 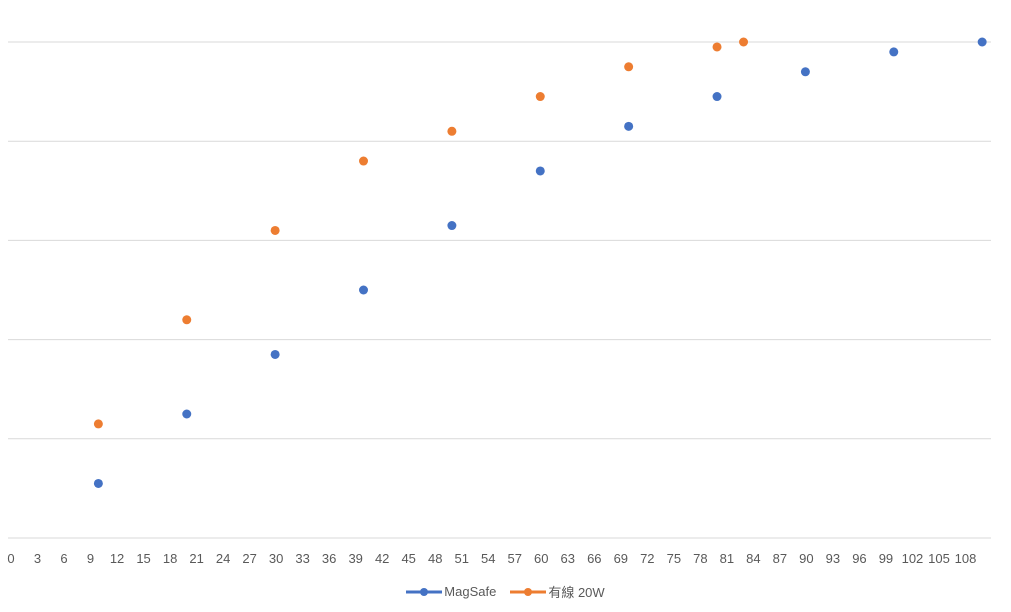 What do you see at coordinates (329, 558) in the screenshot?
I see `x-tick-label: 36` at bounding box center [329, 558].